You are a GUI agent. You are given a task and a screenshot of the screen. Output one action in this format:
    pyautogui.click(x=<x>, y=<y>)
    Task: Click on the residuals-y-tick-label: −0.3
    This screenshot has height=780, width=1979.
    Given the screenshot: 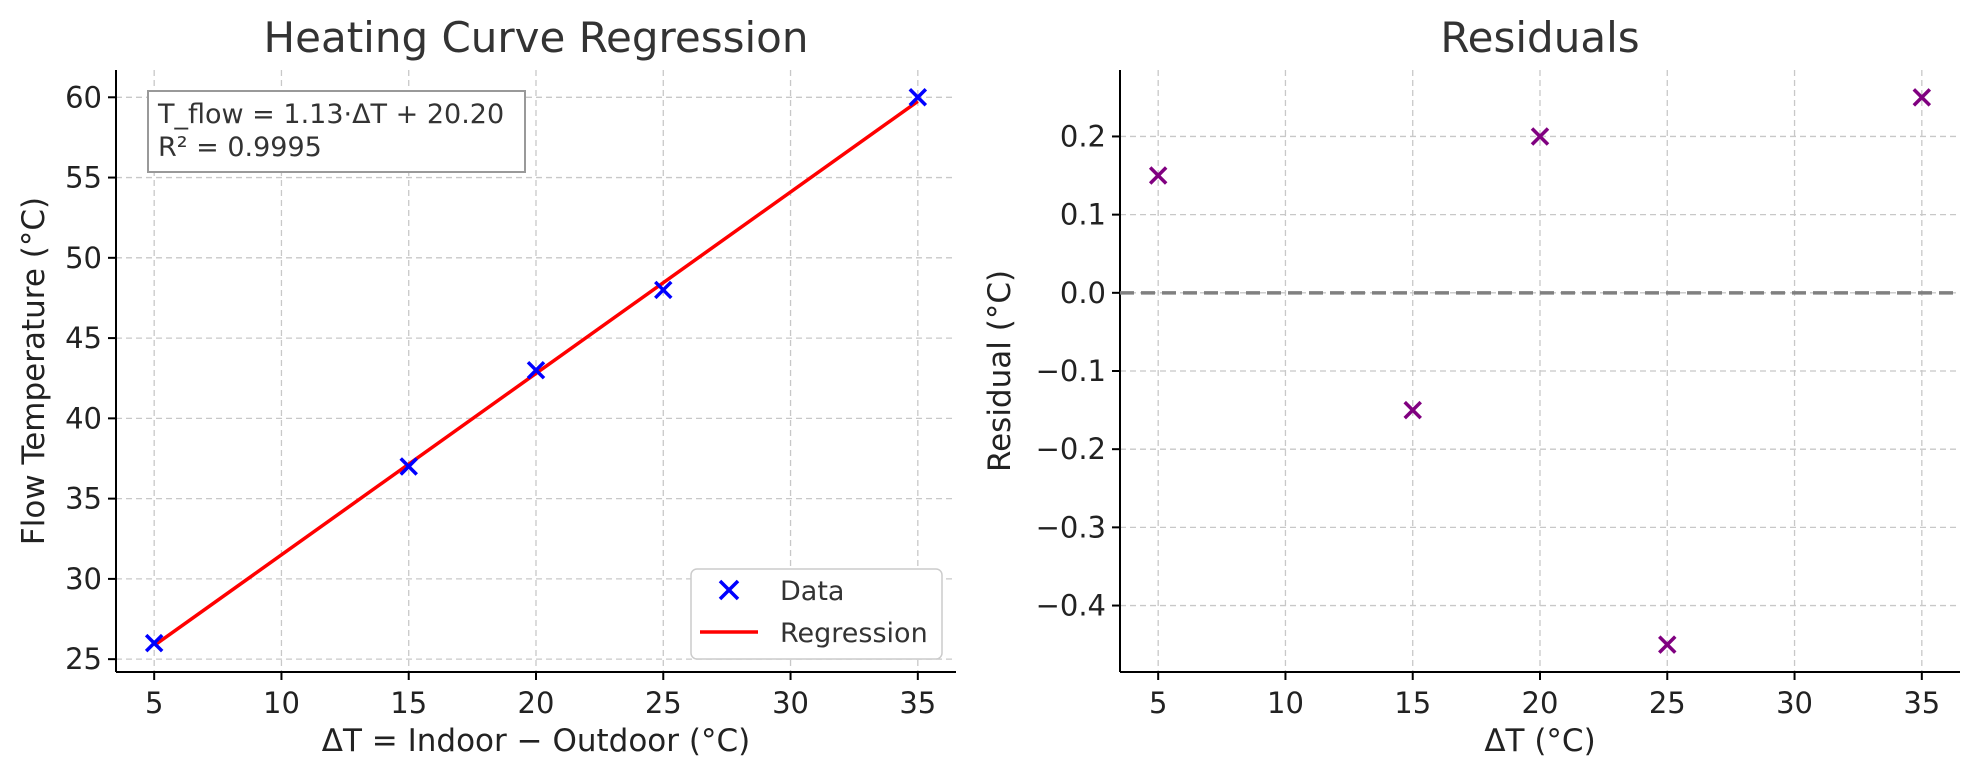 What is the action you would take?
    pyautogui.click(x=1071, y=527)
    